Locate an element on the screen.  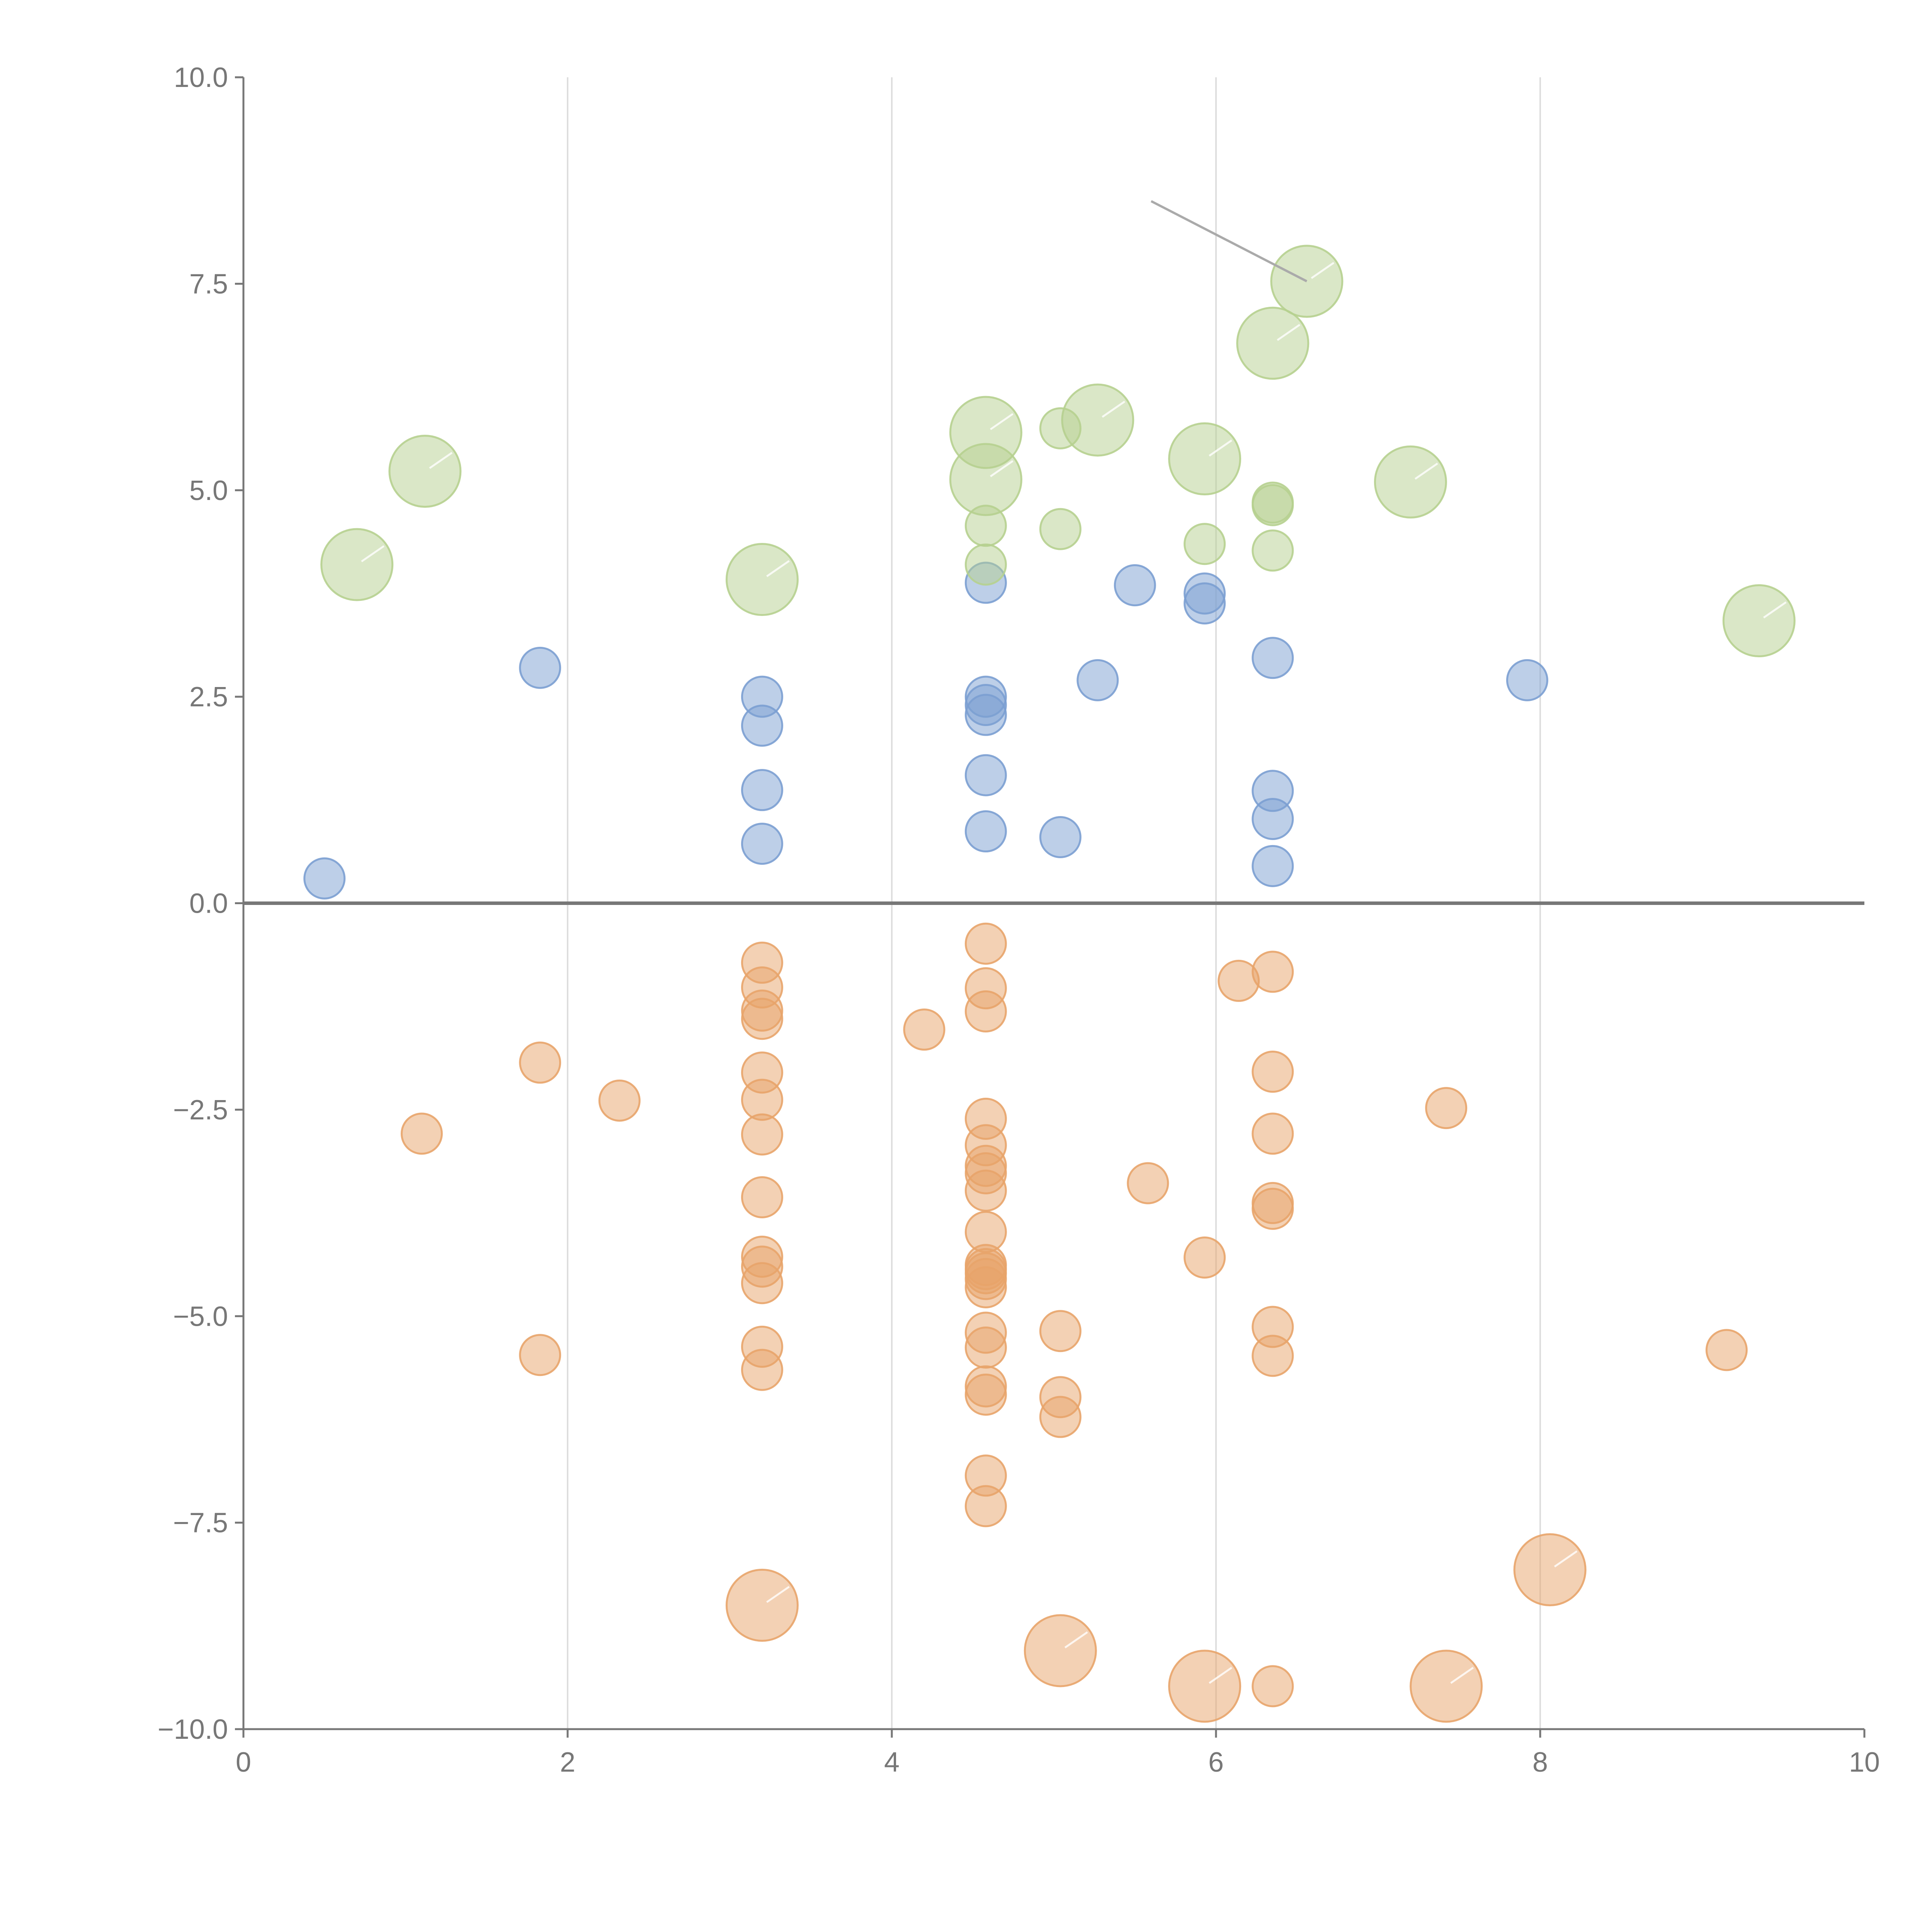
x-tick-label: 6 is located at coordinates (1216, 1763).